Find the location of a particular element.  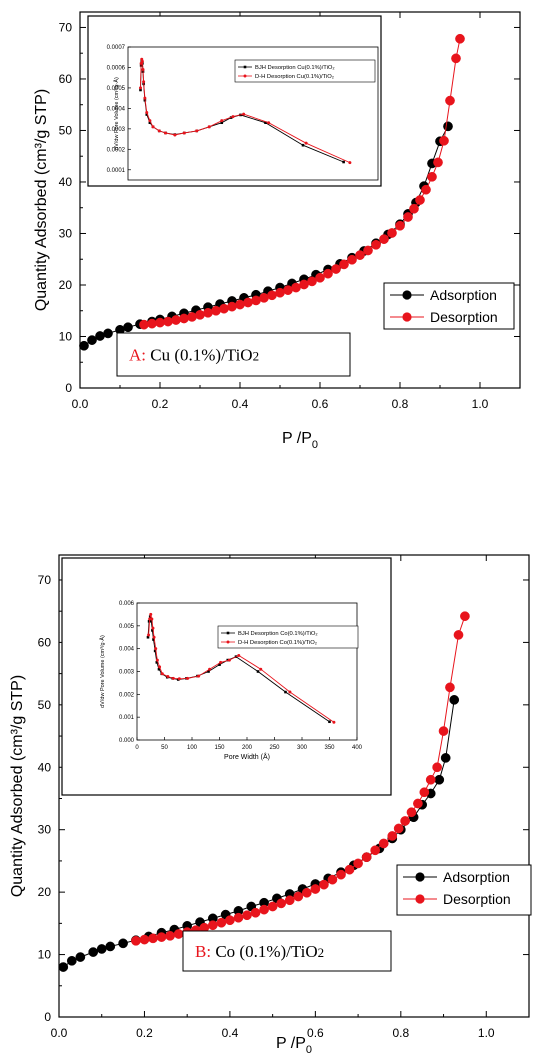

inset-y-tick-label: 0.000 is located at coordinates (127, 741).